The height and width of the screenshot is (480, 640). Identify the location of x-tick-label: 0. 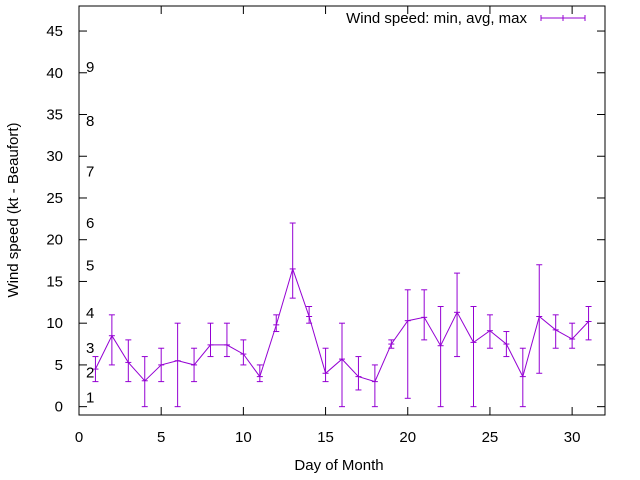
(79, 437).